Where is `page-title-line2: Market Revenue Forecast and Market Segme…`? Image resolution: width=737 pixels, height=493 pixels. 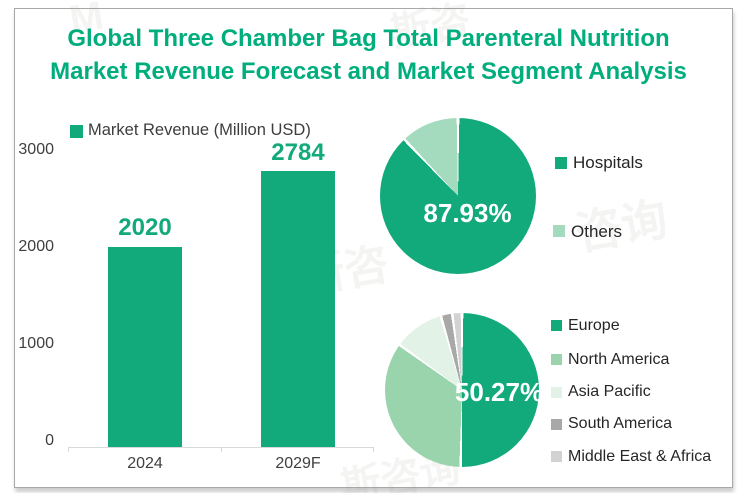 page-title-line2: Market Revenue Forecast and Market Segme… is located at coordinates (368, 71).